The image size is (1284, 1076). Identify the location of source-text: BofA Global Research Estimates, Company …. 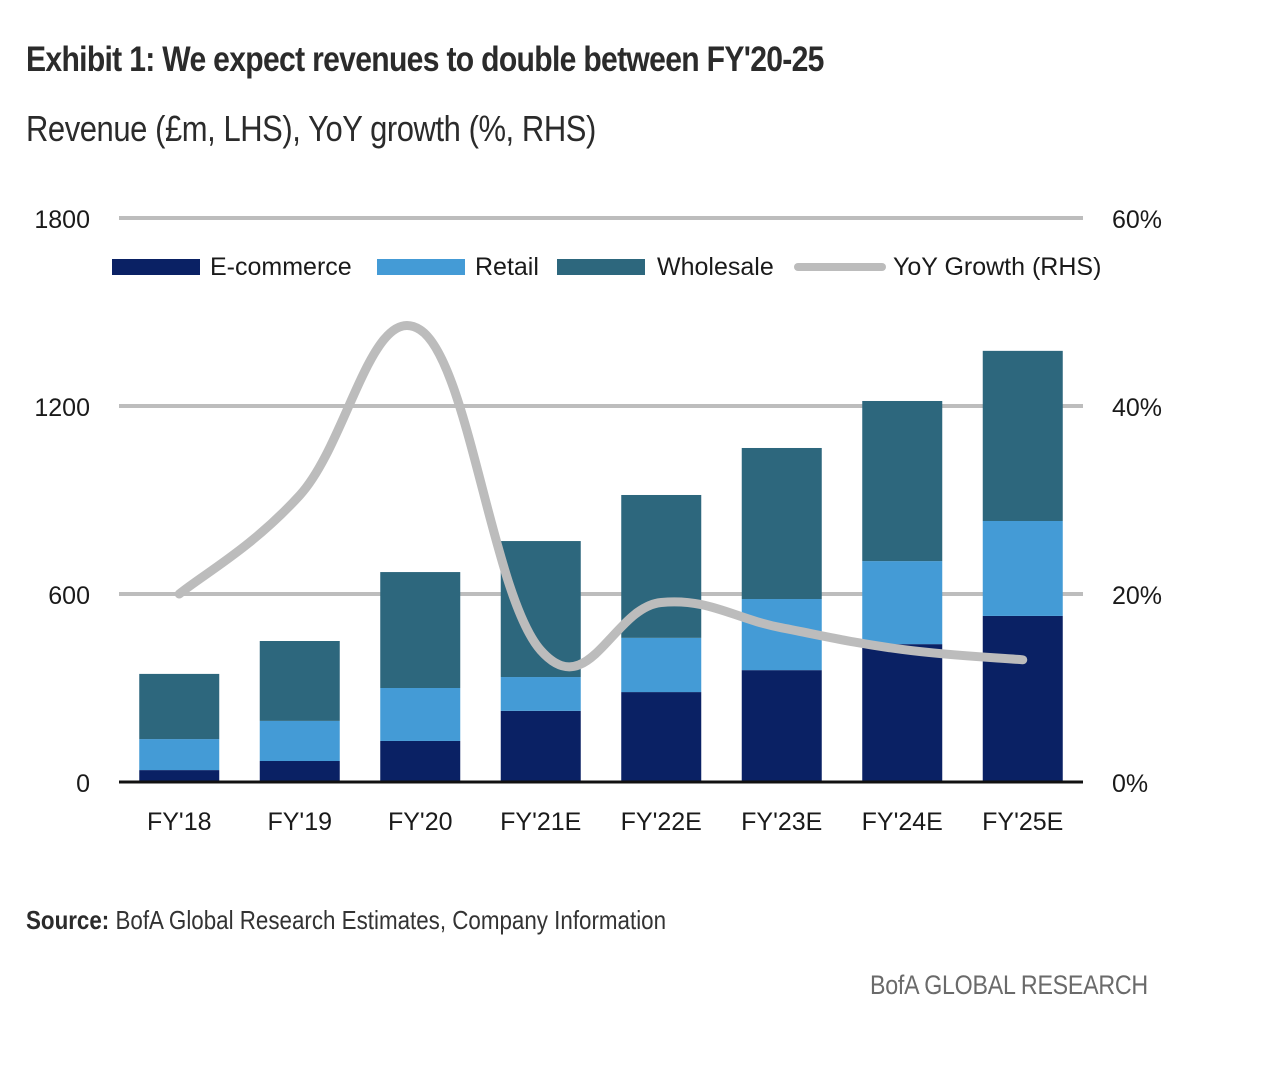
(388, 920).